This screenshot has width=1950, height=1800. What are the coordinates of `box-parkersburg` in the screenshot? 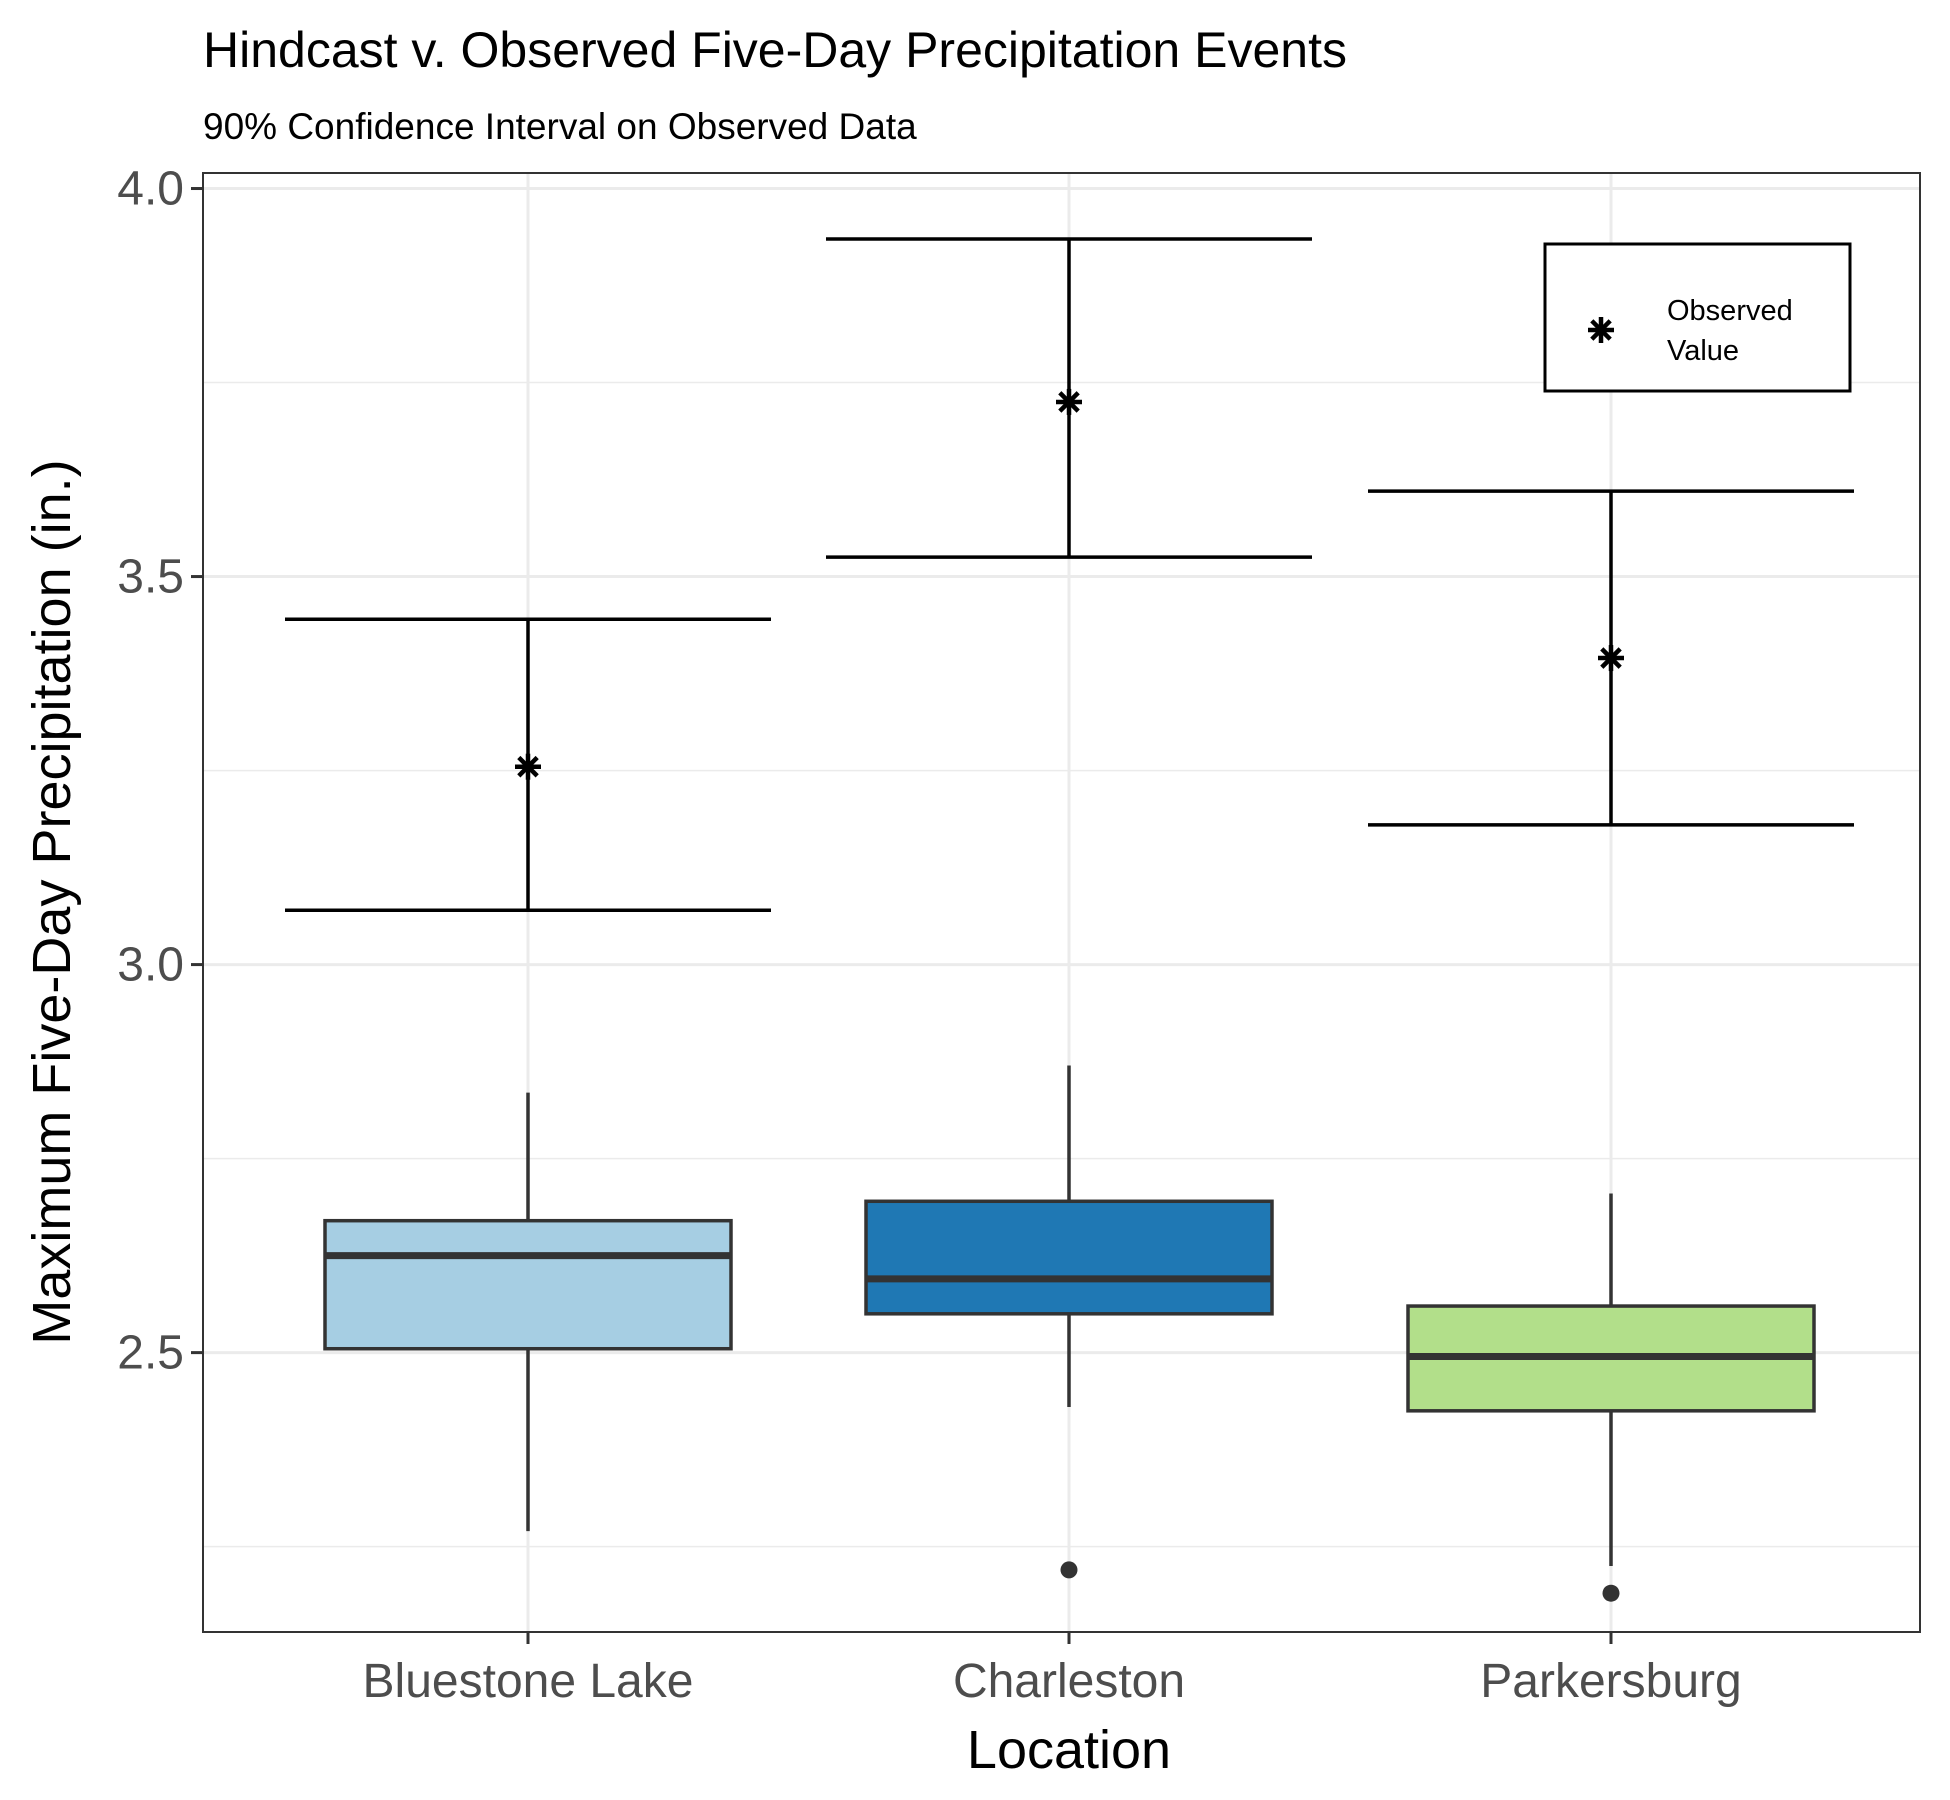 It's located at (1611, 1397).